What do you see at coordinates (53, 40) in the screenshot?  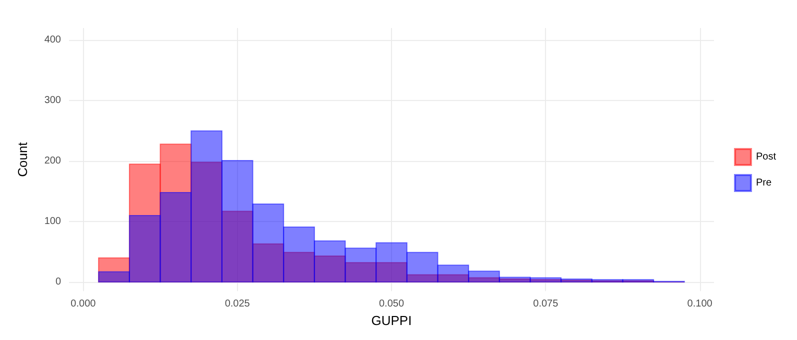 I see `y-tick-label: 400` at bounding box center [53, 40].